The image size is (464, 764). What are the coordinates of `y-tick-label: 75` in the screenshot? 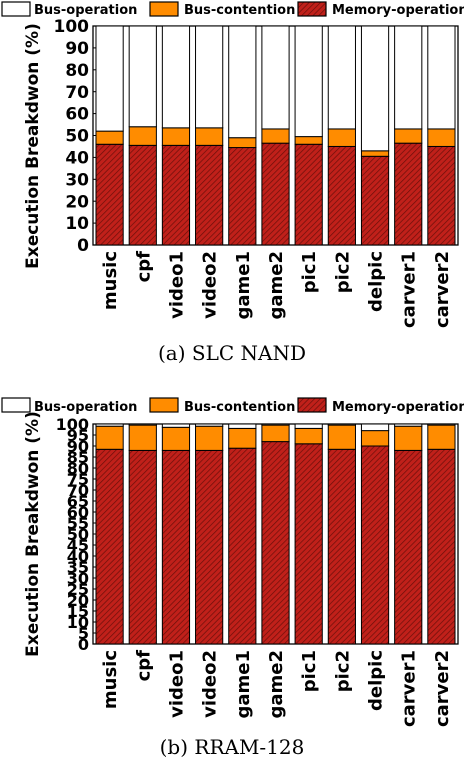 It's located at (78, 479).